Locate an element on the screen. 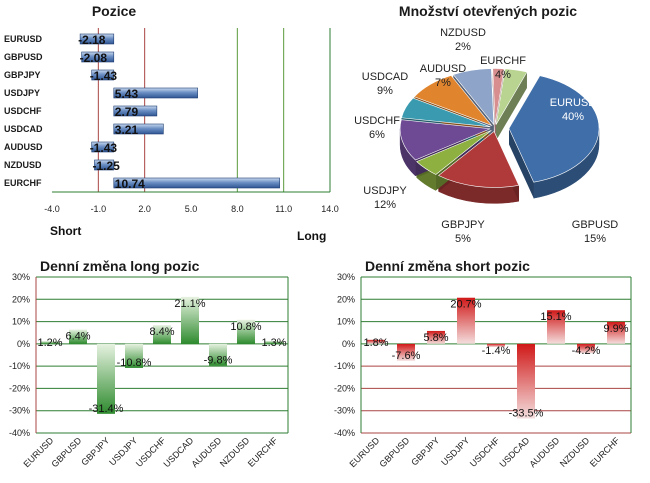 The width and height of the screenshot is (650, 483). x-tick-label: -4.0 is located at coordinates (52, 209).